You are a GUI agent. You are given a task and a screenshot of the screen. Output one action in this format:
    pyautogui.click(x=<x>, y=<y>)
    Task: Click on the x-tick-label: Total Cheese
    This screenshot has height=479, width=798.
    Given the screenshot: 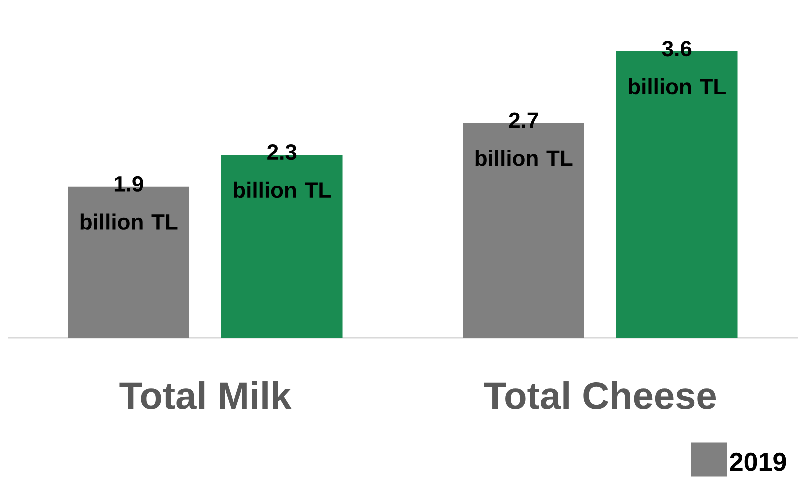 What is the action you would take?
    pyautogui.click(x=600, y=396)
    